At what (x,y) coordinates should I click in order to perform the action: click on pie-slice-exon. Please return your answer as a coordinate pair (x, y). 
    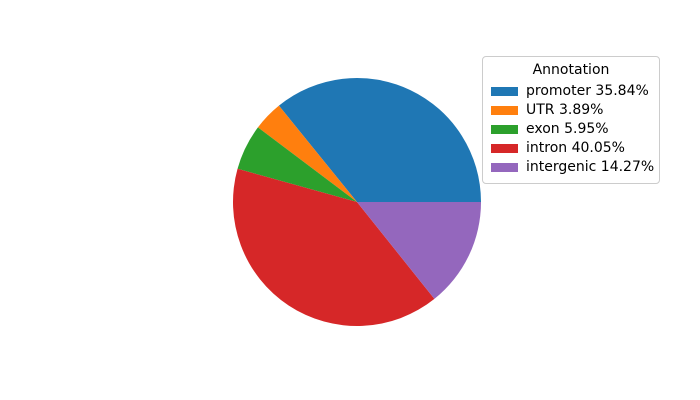
    Looking at the image, I should click on (297, 164).